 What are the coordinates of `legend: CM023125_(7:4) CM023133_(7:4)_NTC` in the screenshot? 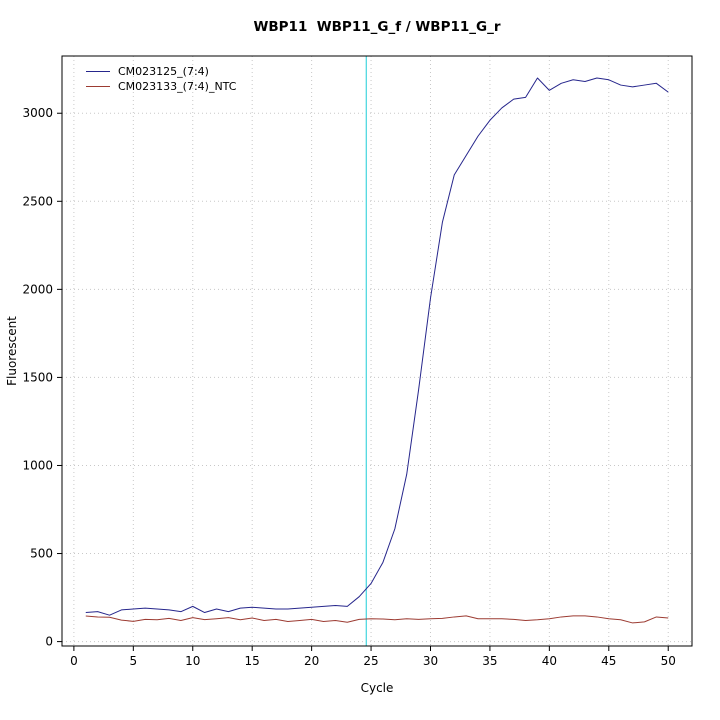 It's located at (161, 79).